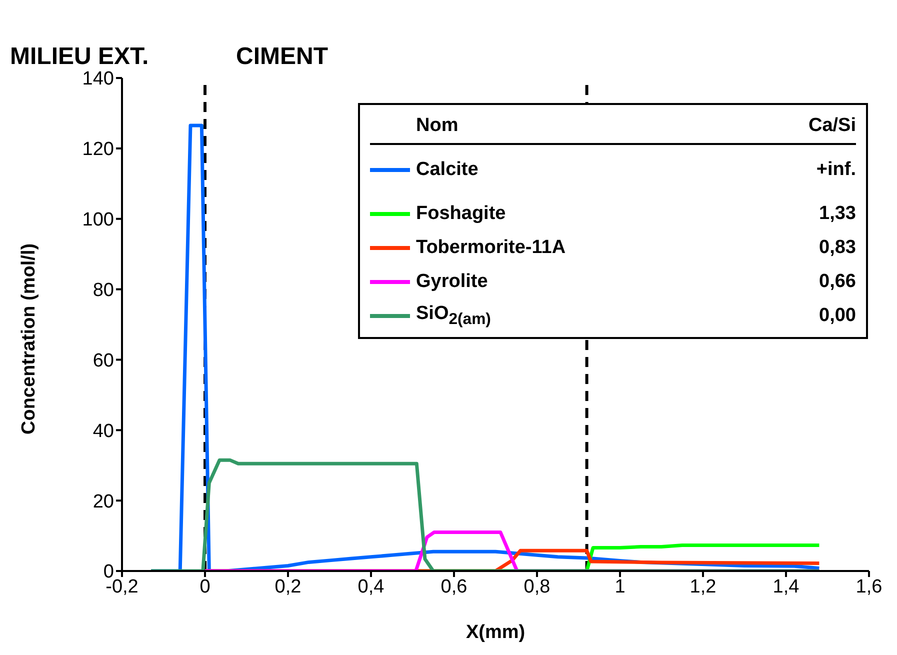  I want to click on y-tick-label: 0, so click(108, 572).